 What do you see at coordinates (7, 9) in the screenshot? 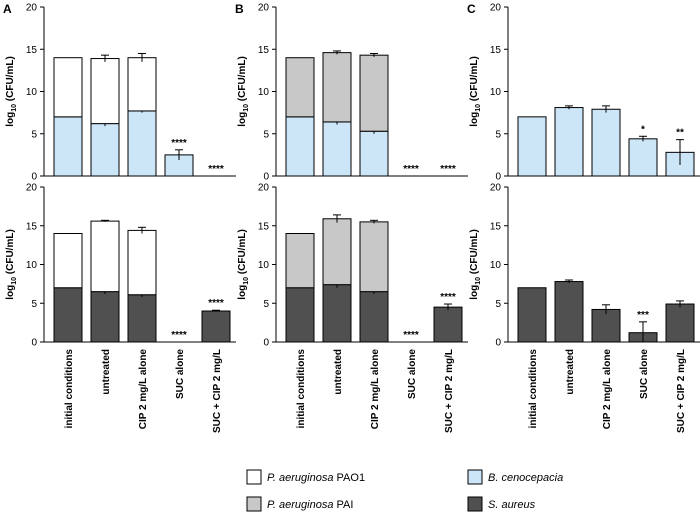
I see `panel-label-a: A` at bounding box center [7, 9].